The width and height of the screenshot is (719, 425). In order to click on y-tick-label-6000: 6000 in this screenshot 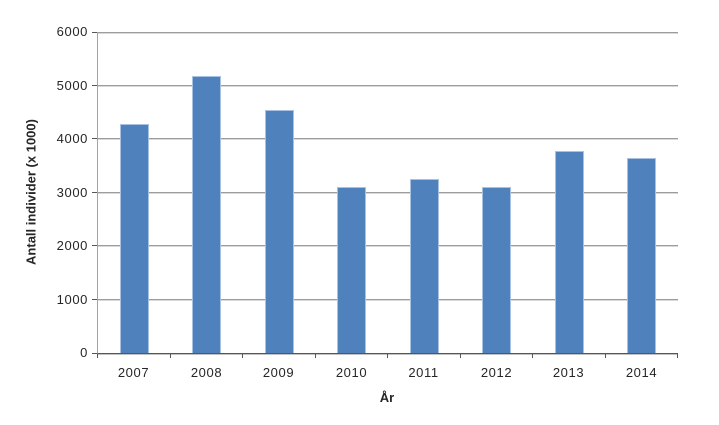, I will do `click(72, 31)`.